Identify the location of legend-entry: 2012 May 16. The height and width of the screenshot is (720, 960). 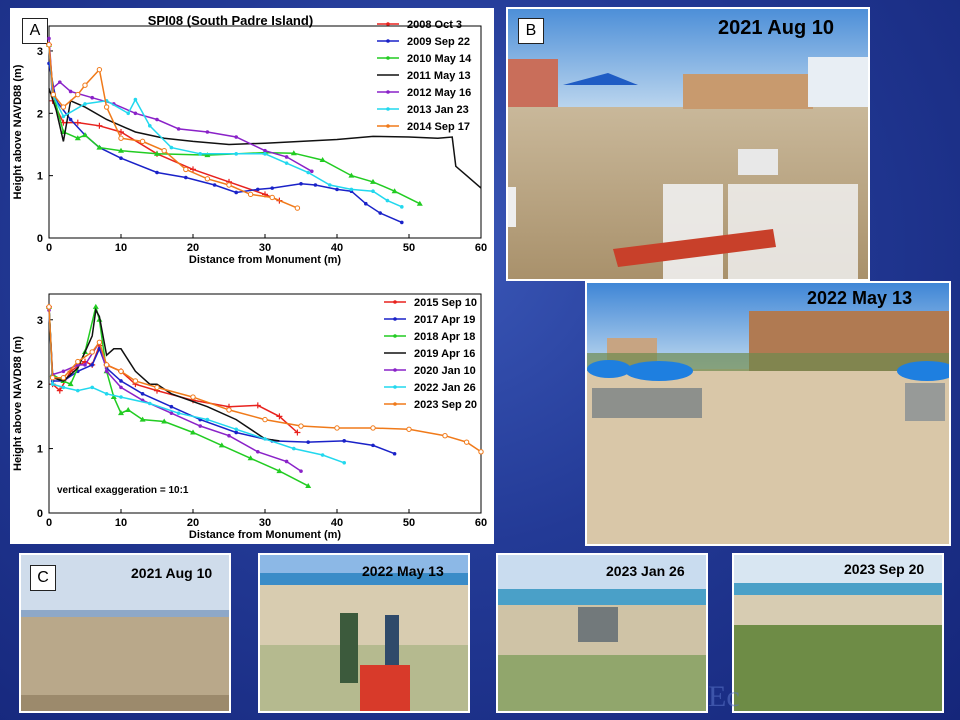
(439, 93).